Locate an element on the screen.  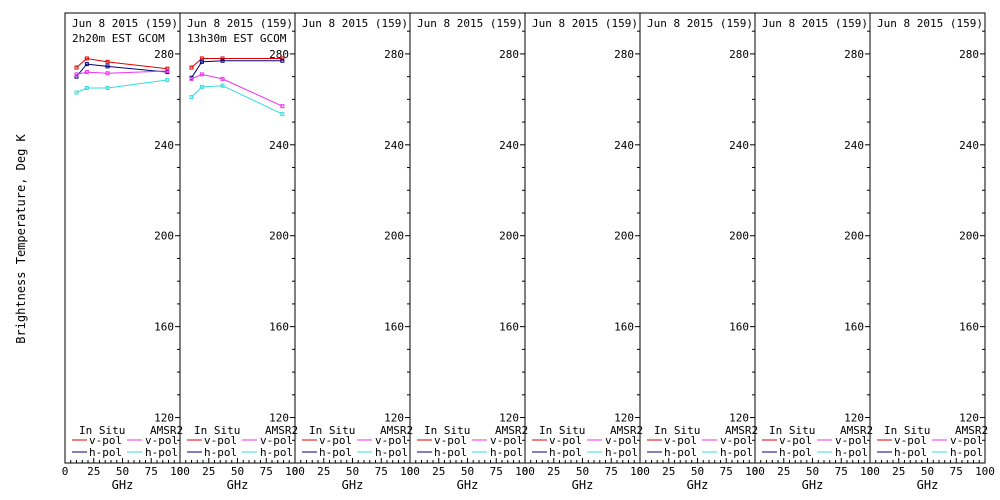
series-line-insitu-h is located at coordinates (122, 70).